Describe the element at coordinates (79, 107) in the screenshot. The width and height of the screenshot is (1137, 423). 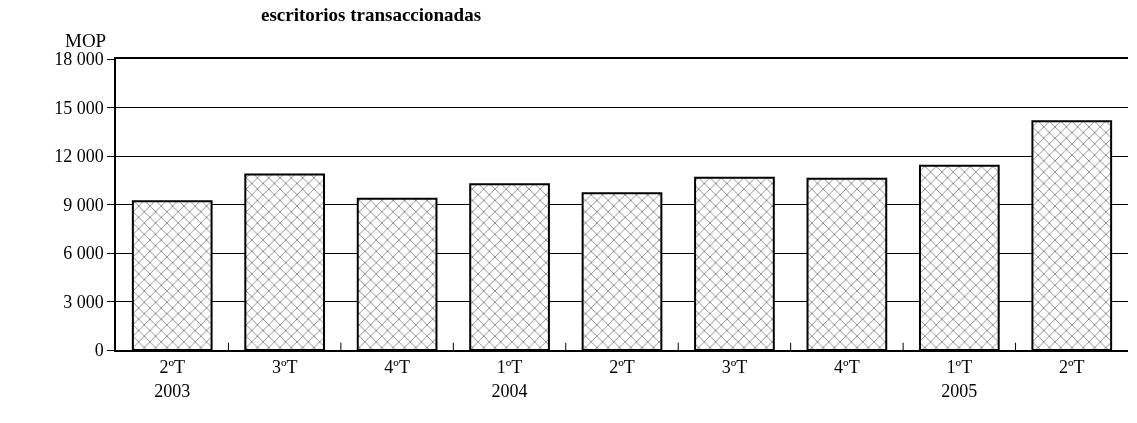
I see `y-tick-label: 15 000` at that location.